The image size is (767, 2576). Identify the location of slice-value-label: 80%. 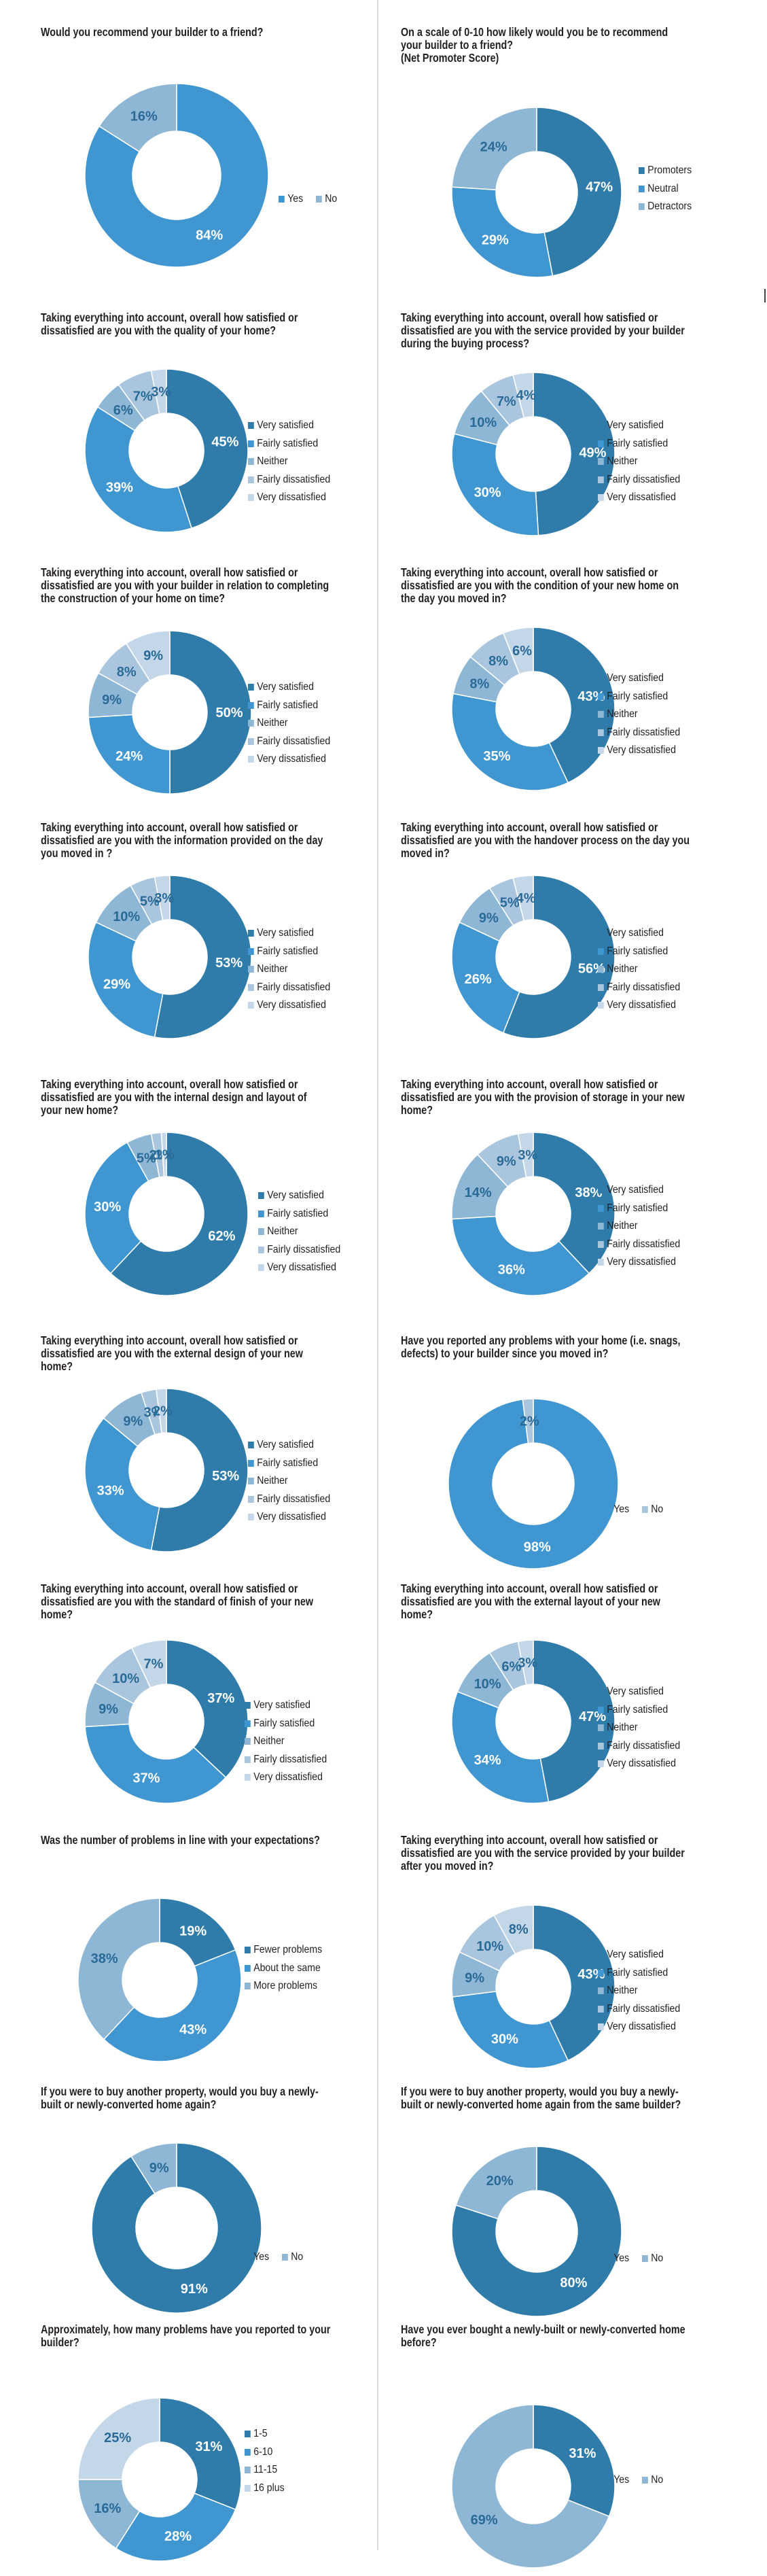
(573, 2283).